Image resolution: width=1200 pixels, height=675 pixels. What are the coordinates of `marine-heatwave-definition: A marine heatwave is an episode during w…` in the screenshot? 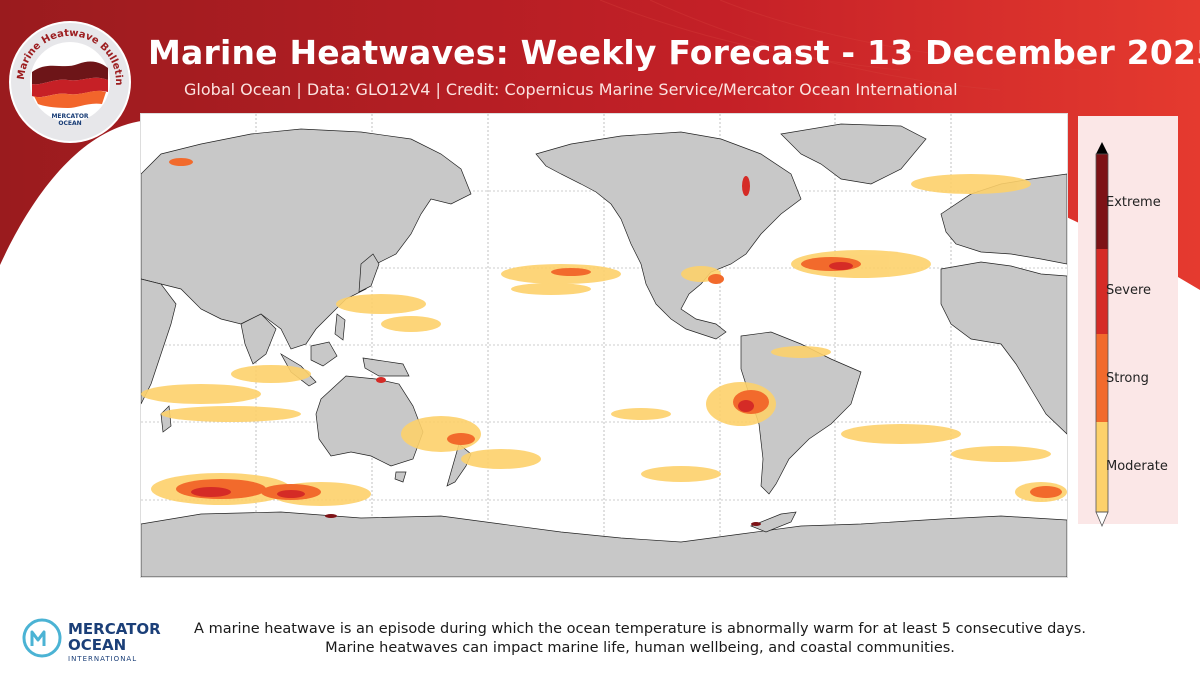 It's located at (640, 638).